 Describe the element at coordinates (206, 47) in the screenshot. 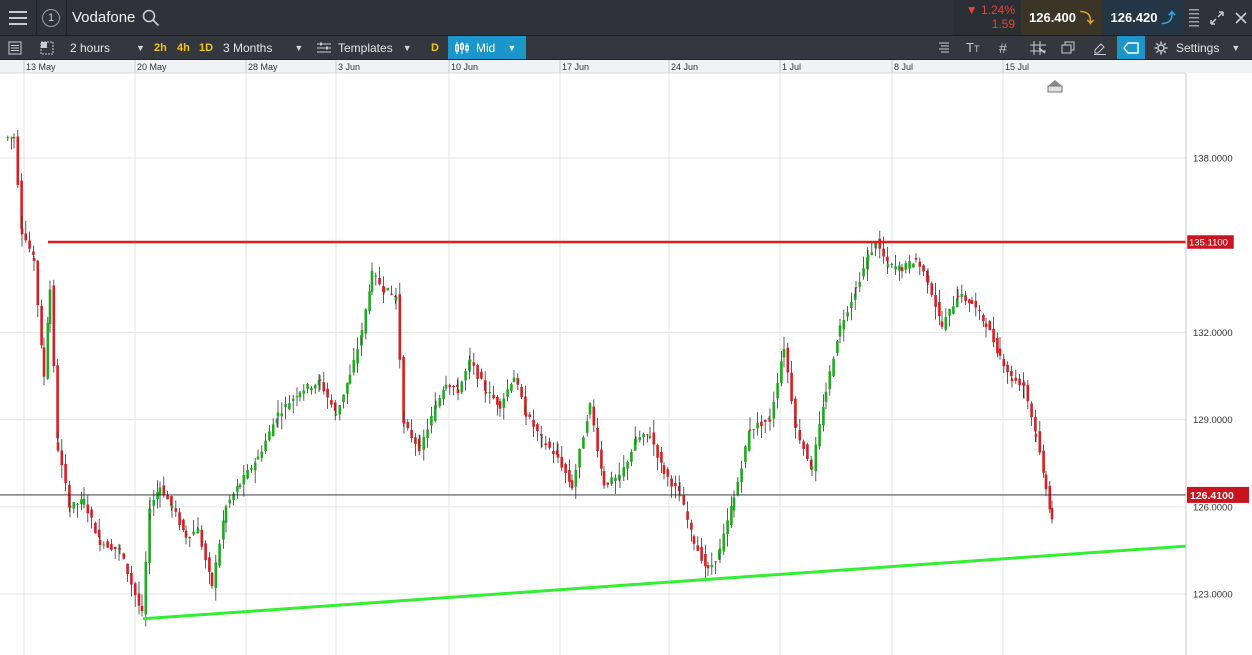

I see `quick-interval-1d: 1D` at that location.